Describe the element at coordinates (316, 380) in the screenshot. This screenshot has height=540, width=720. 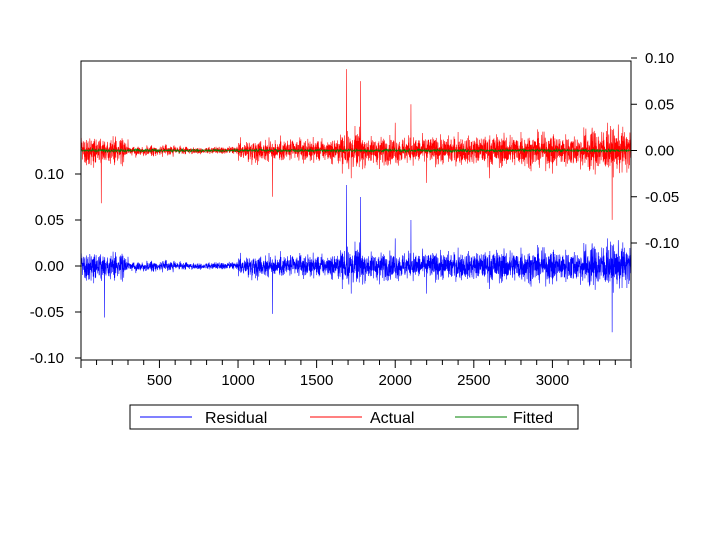
I see `x-tick-label: 1500` at that location.